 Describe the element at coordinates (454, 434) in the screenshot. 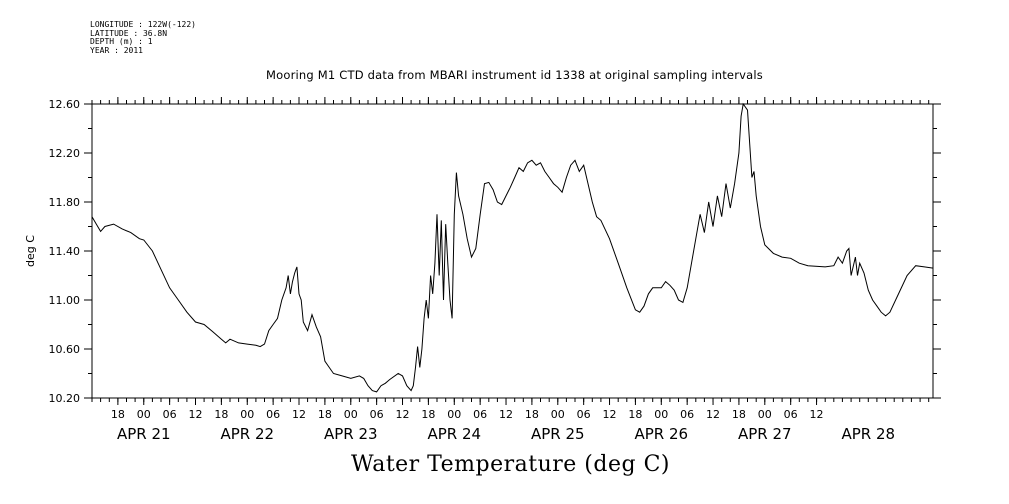

I see `x-day-label: APR 24` at that location.